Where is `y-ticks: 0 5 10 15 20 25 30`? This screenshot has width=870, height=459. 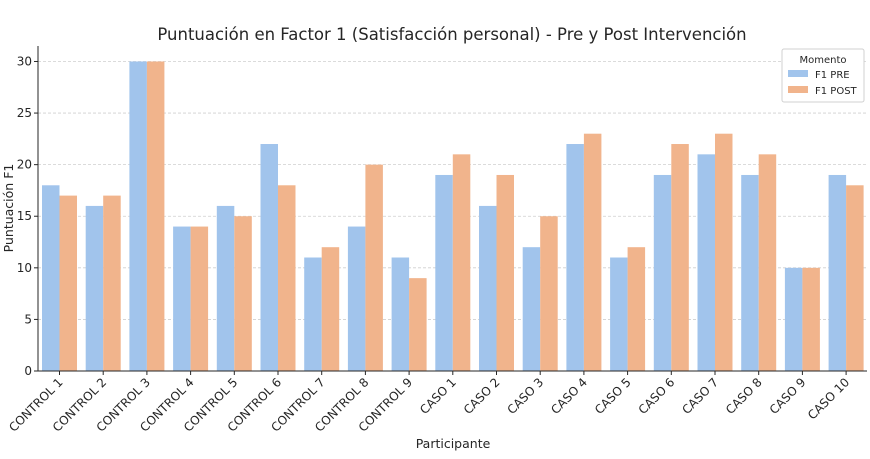 y-ticks: 0 5 10 15 20 25 30 is located at coordinates (27, 216).